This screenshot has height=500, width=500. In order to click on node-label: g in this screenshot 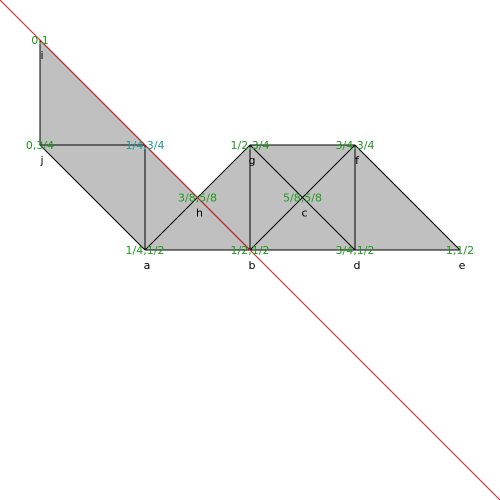, I will do `click(252, 160)`.